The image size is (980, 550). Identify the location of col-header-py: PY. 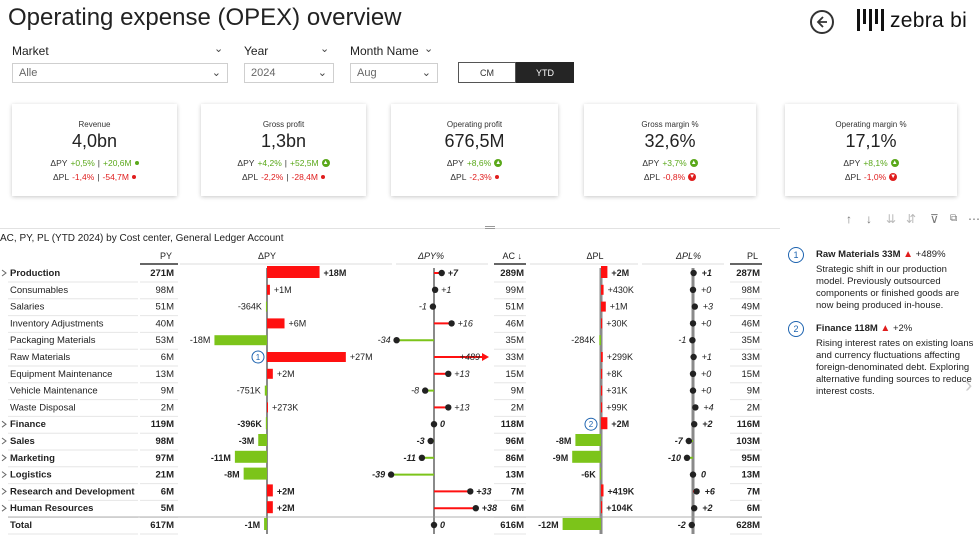
(166, 256).